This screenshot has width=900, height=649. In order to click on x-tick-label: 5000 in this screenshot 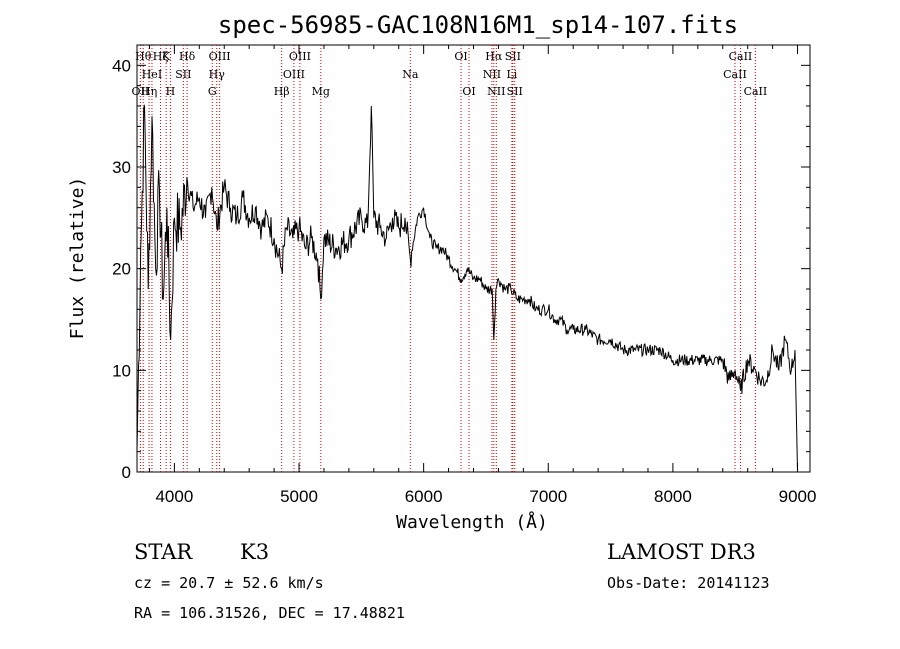, I will do `click(299, 496)`.